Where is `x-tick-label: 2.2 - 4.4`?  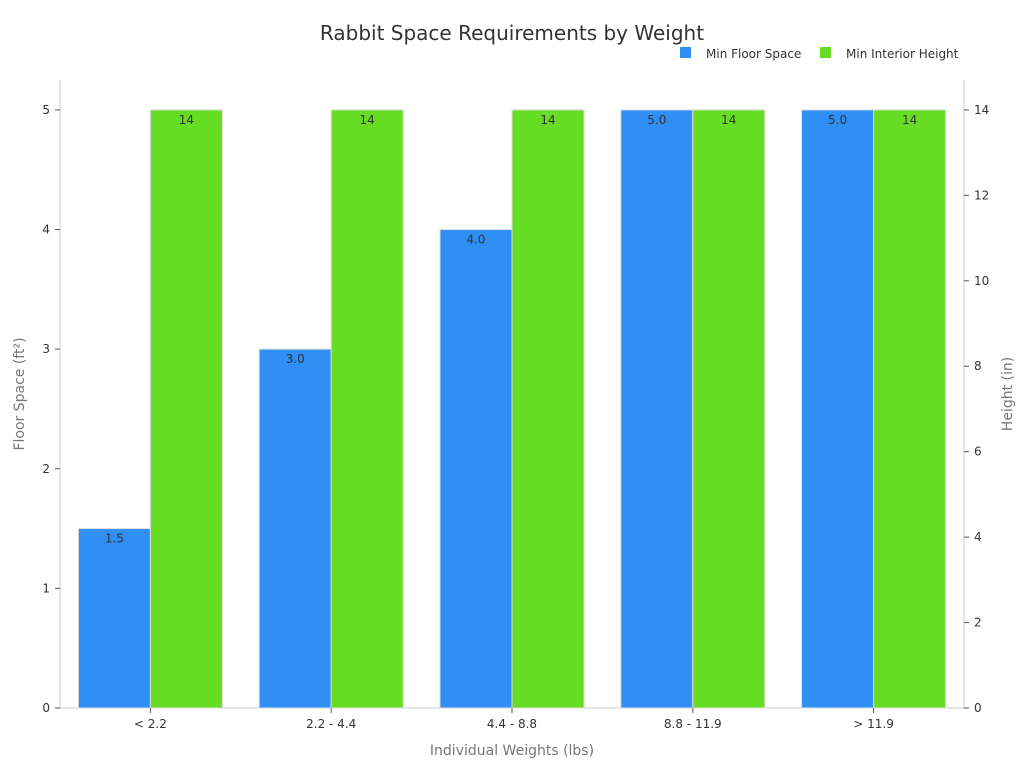 x-tick-label: 2.2 - 4.4 is located at coordinates (331, 724).